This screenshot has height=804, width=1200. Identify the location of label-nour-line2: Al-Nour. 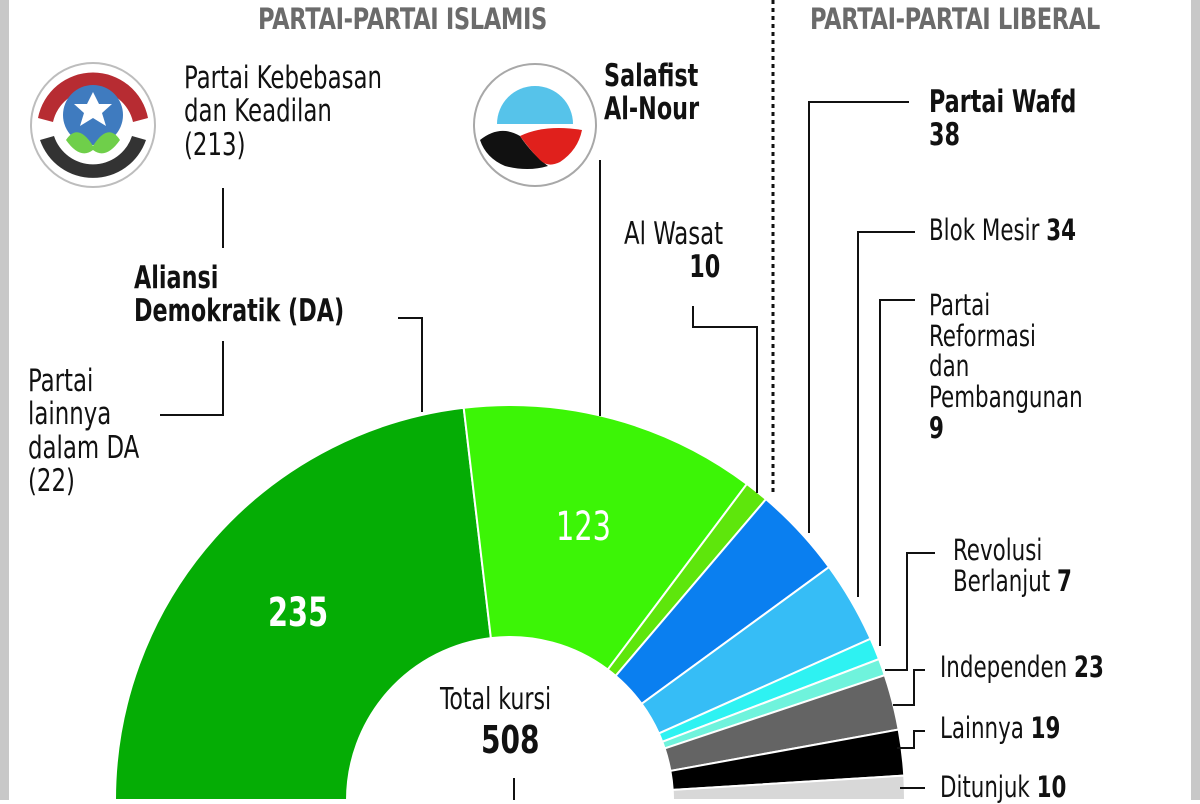
(652, 109).